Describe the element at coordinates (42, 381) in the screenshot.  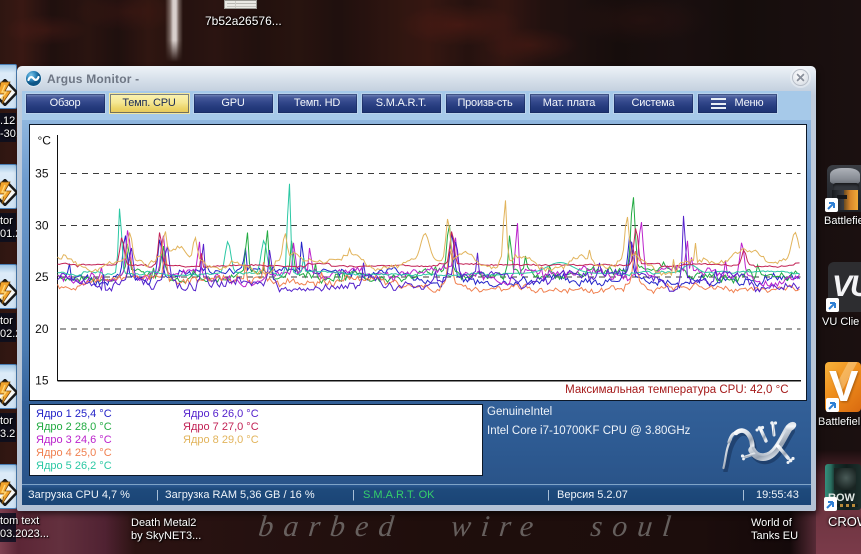
I see `svg-text: 15` at that location.